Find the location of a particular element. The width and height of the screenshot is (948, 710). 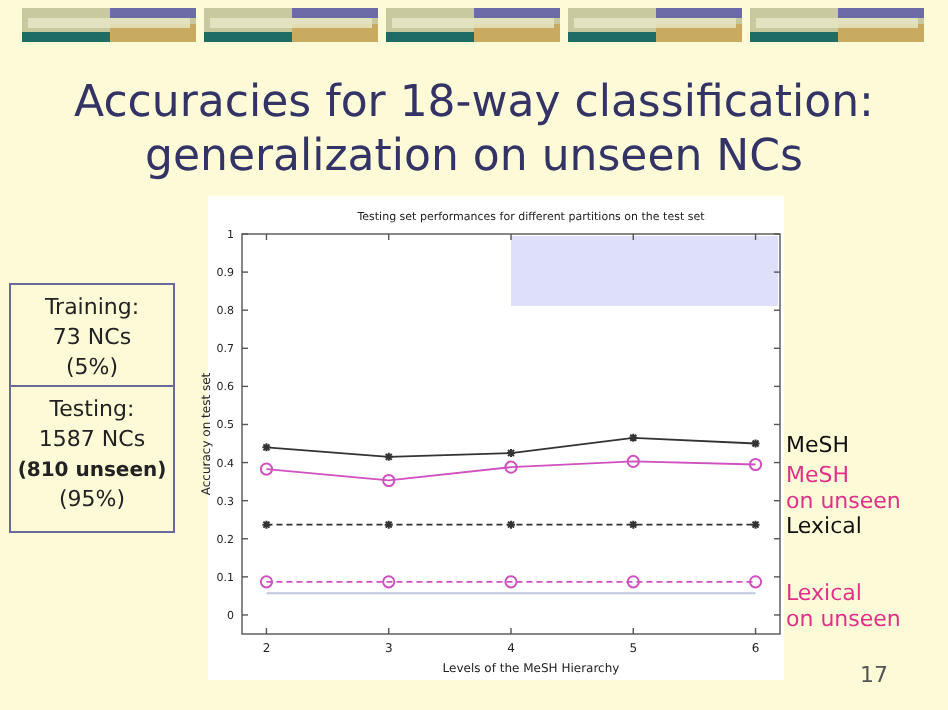

text: Testing: is located at coordinates (91, 409).